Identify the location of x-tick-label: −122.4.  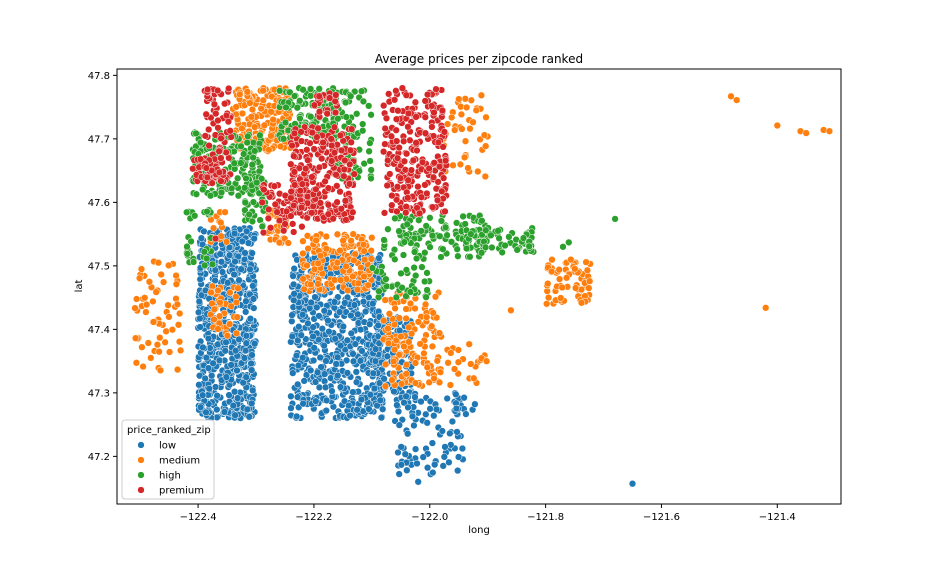
(198, 517).